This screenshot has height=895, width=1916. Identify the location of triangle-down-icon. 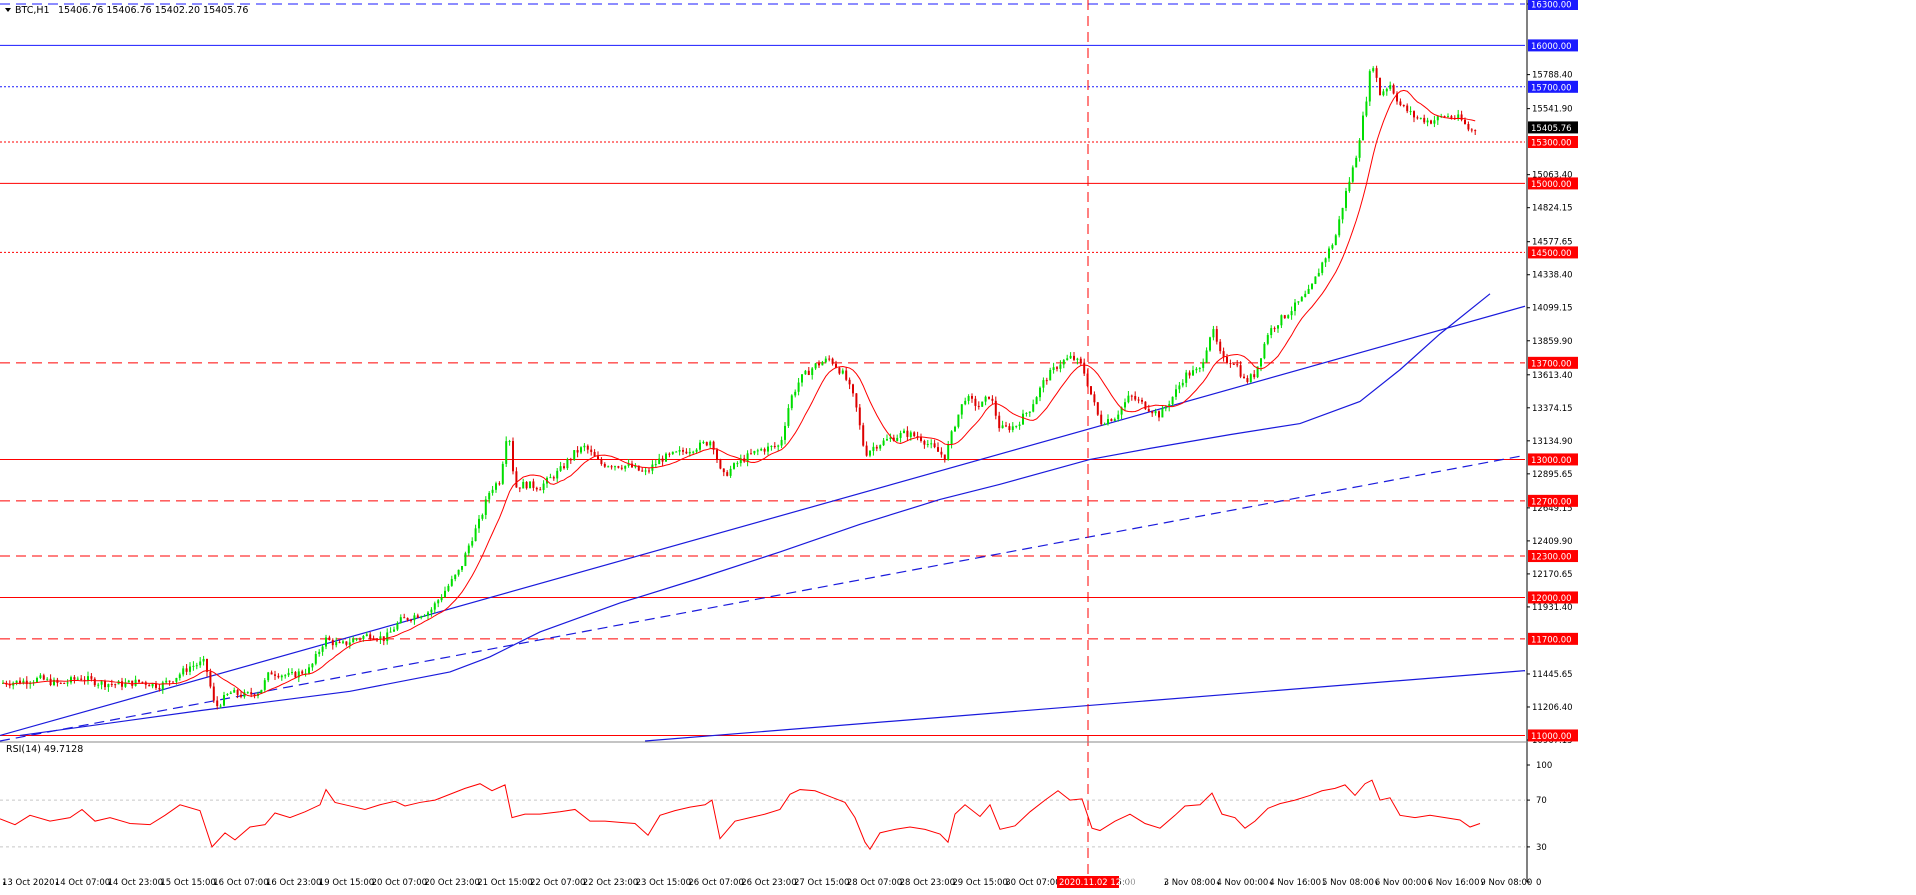
(8, 10).